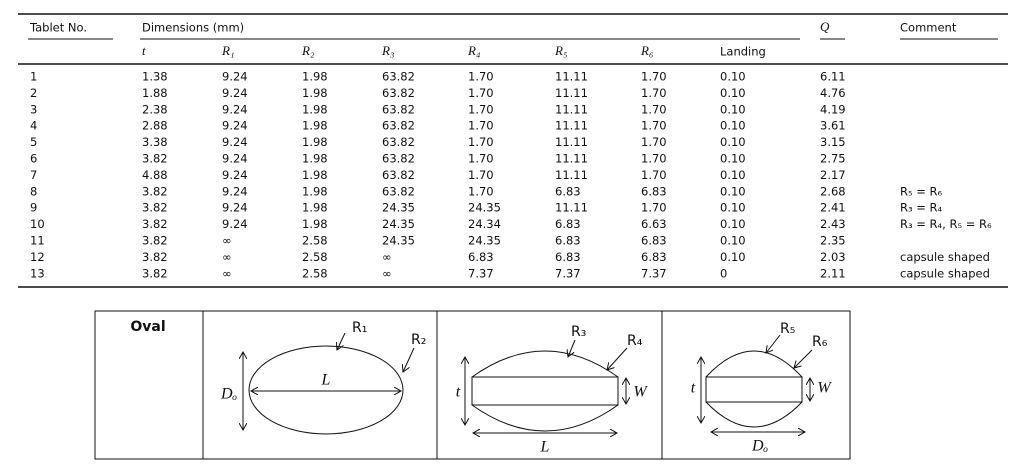  What do you see at coordinates (33, 208) in the screenshot?
I see `row-label: 9` at bounding box center [33, 208].